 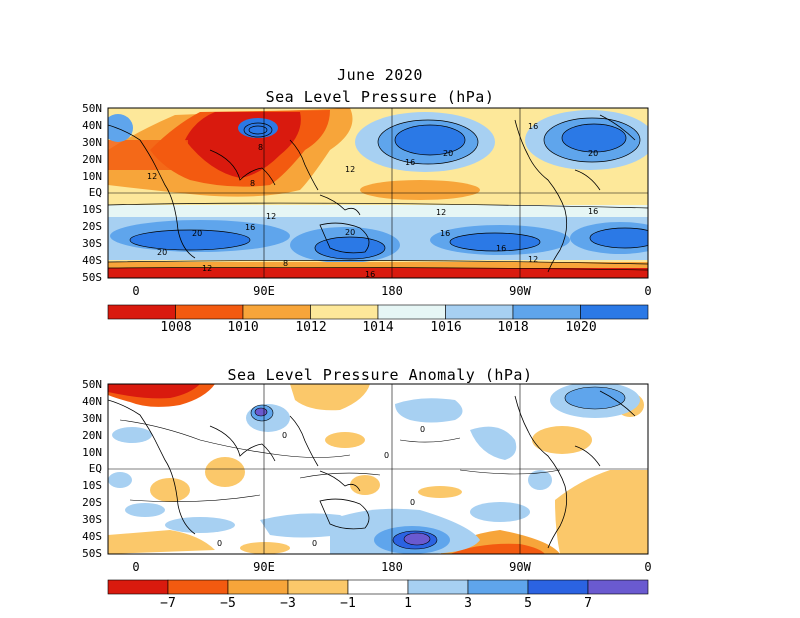 I want to click on bottom-colorbar, so click(x=378, y=587).